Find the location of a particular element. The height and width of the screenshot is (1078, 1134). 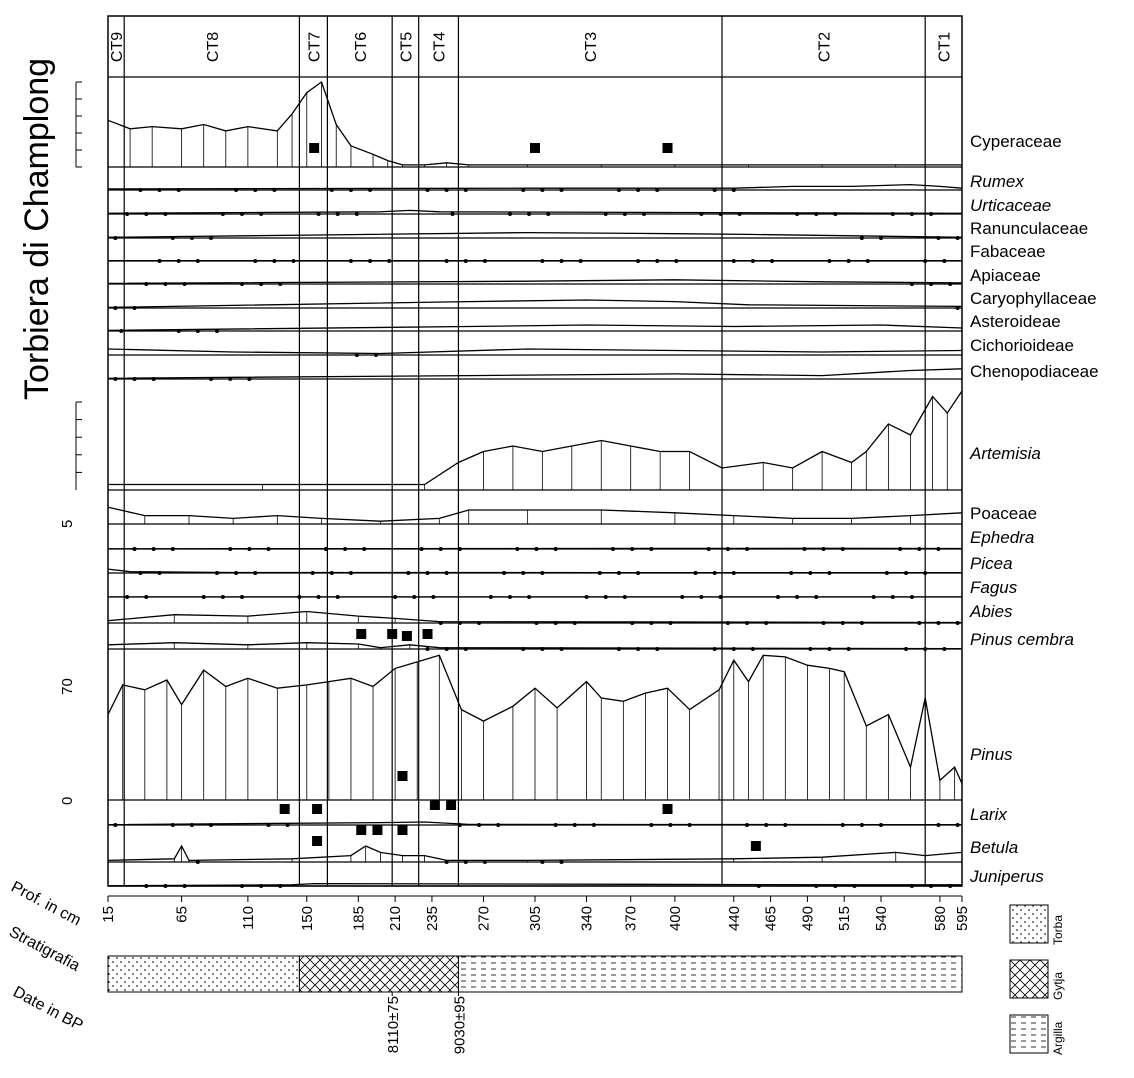

series-asteroideae: Asteroideae is located at coordinates (584, 322).